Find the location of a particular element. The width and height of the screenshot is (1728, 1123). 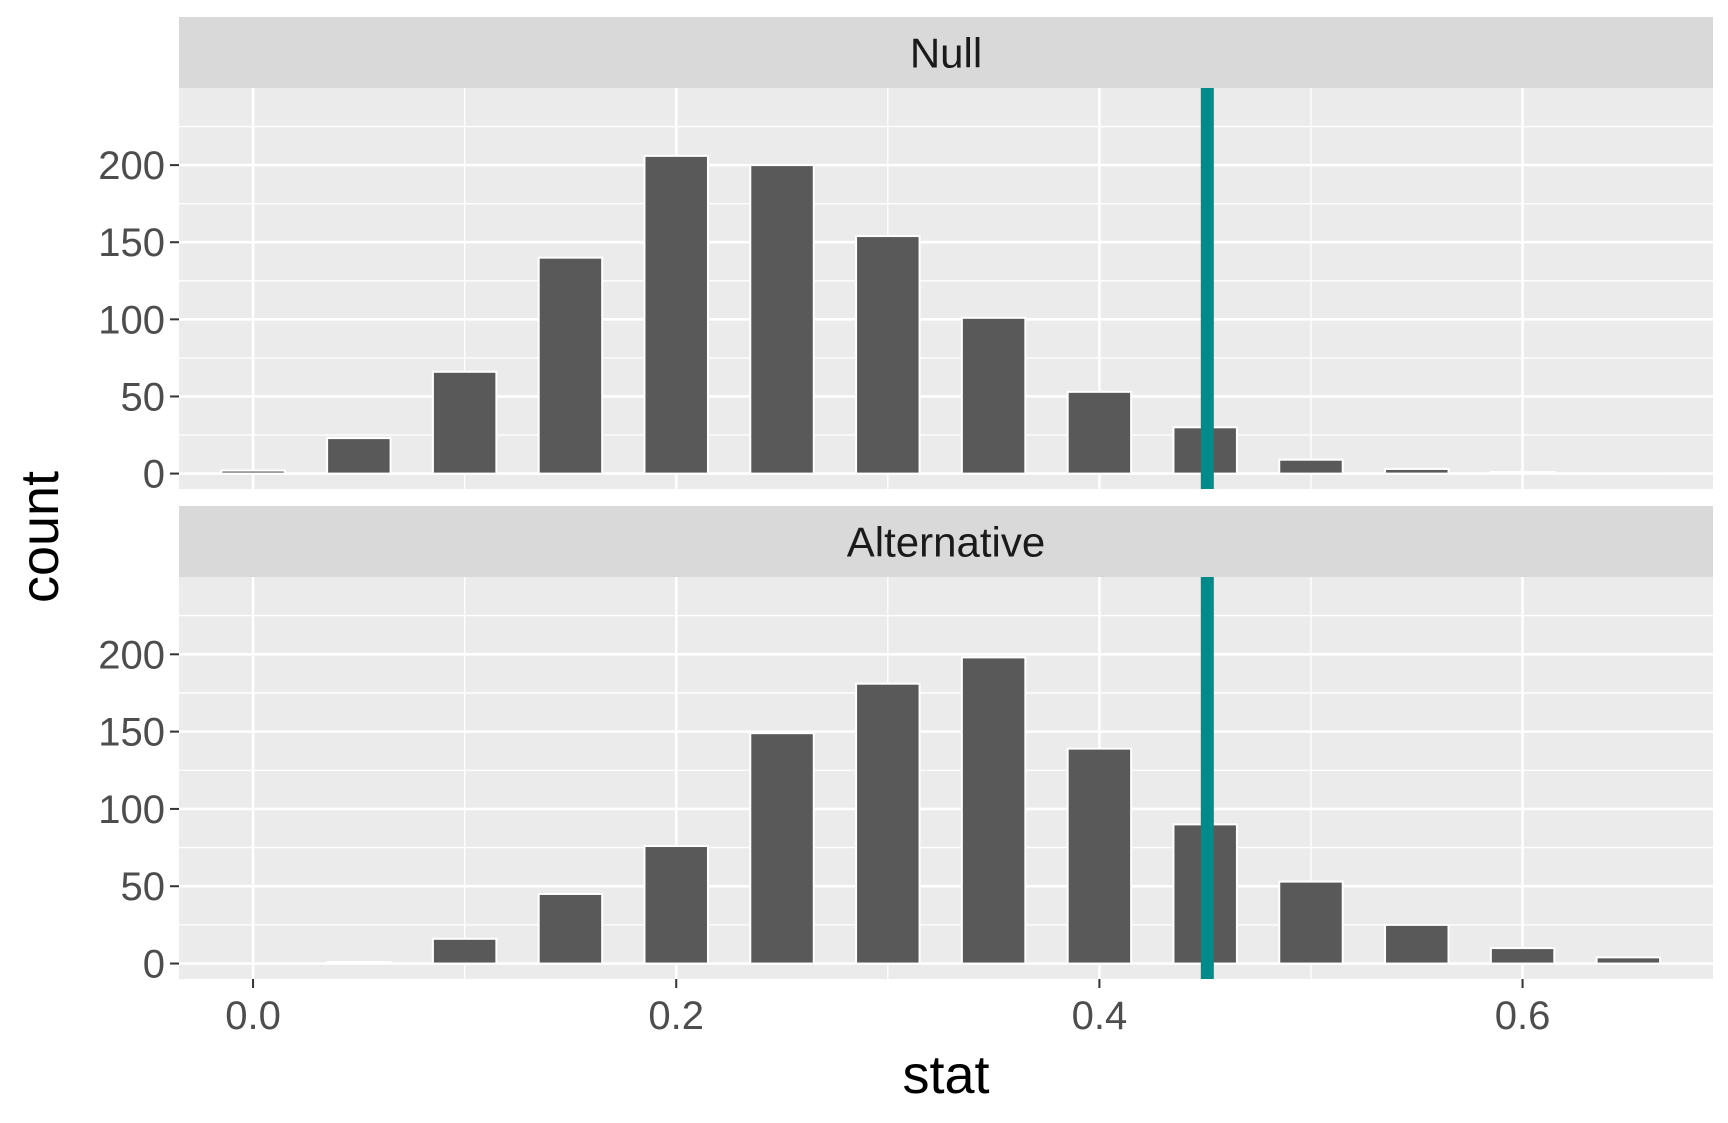

x-axis: 0.0 0.2 0.4 0.6 is located at coordinates (887, 1008).